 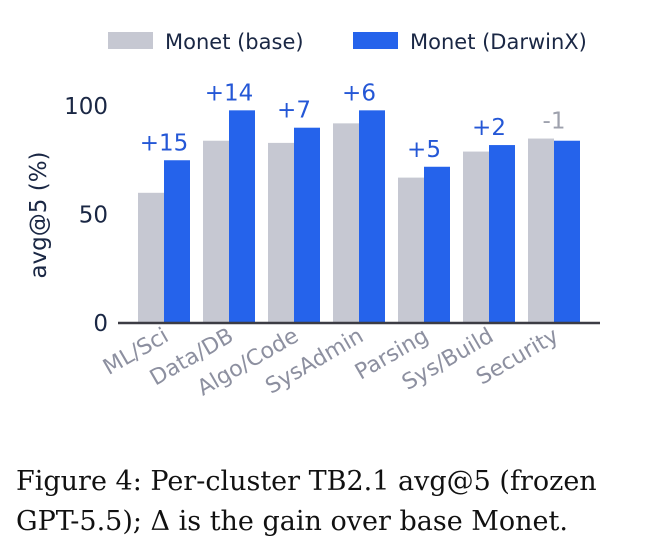 What do you see at coordinates (86, 107) in the screenshot?
I see `y-tick-label: 100` at bounding box center [86, 107].